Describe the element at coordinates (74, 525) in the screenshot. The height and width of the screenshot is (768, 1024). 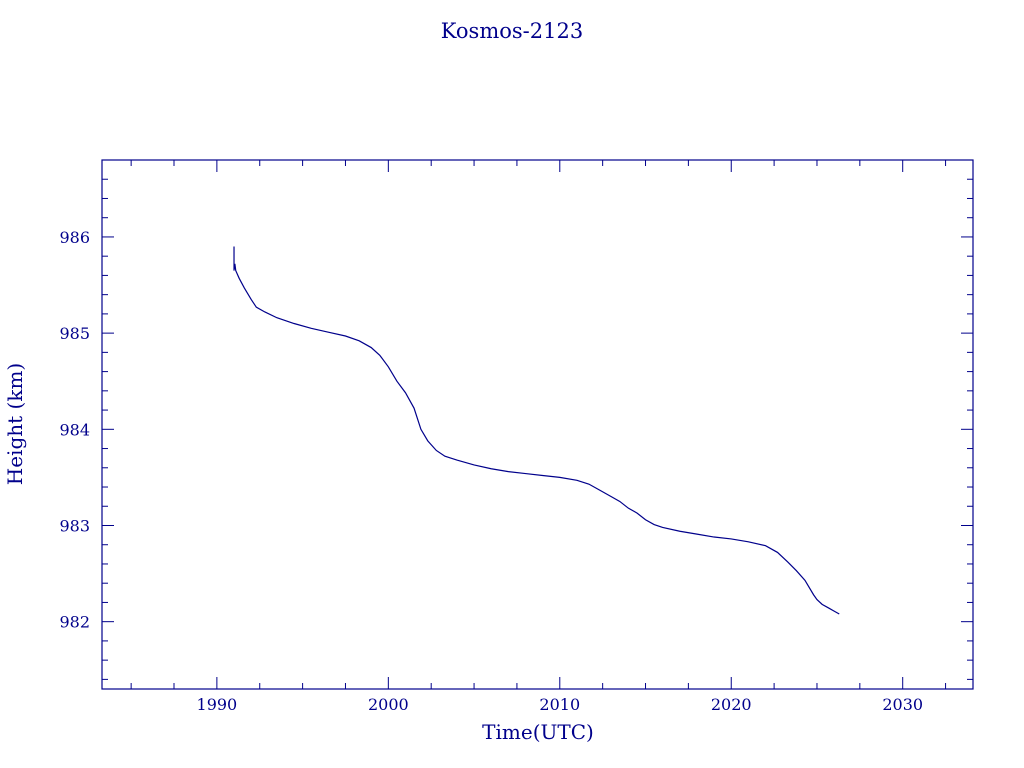
I see `y-tick-label: 983` at that location.